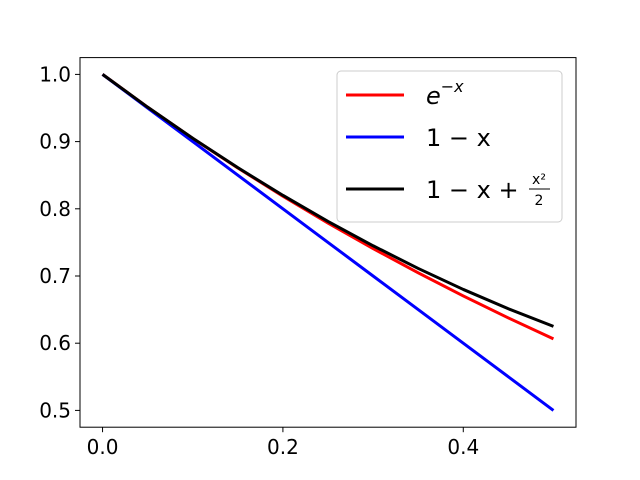  I want to click on legend-box, so click(449, 146).